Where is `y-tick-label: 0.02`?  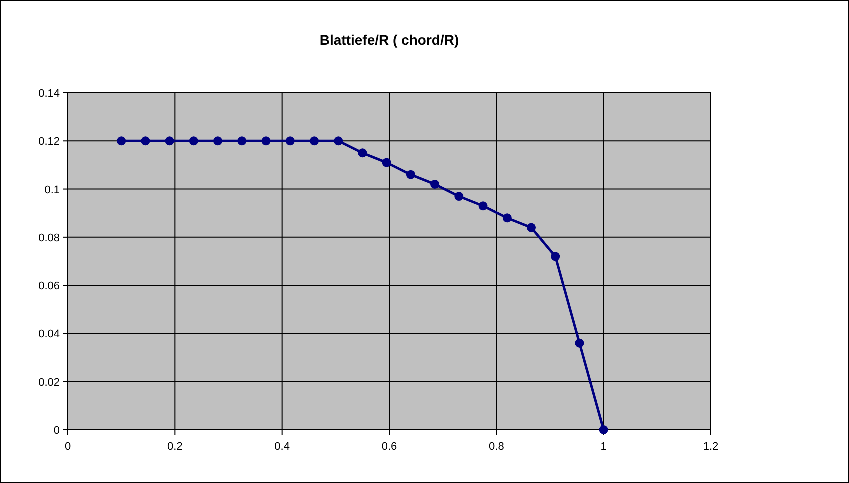
y-tick-label: 0.02 is located at coordinates (49, 382).